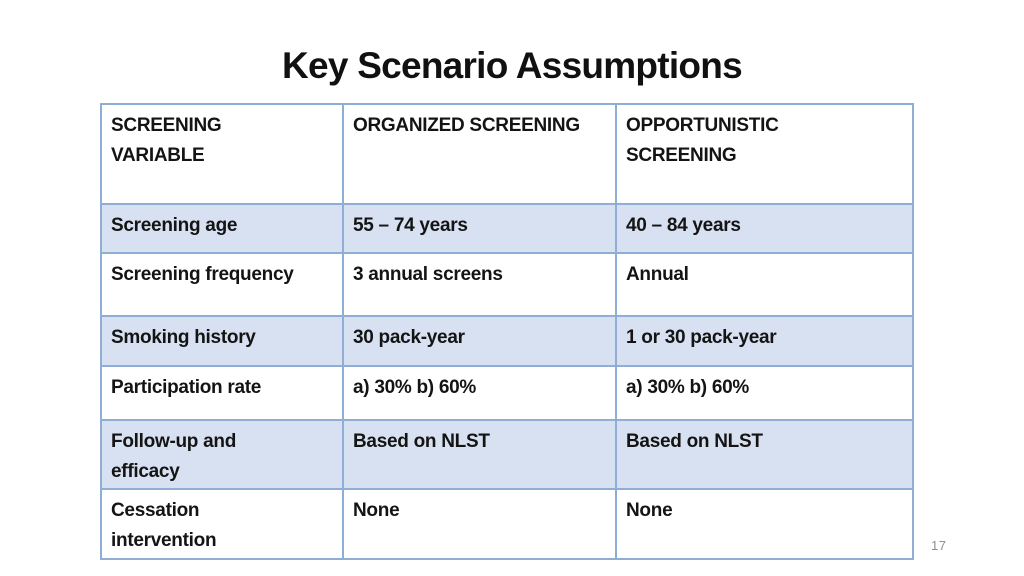 The height and width of the screenshot is (576, 1024). What do you see at coordinates (479, 154) in the screenshot?
I see `header-organized-screening: ORGANIZED SCREENING` at bounding box center [479, 154].